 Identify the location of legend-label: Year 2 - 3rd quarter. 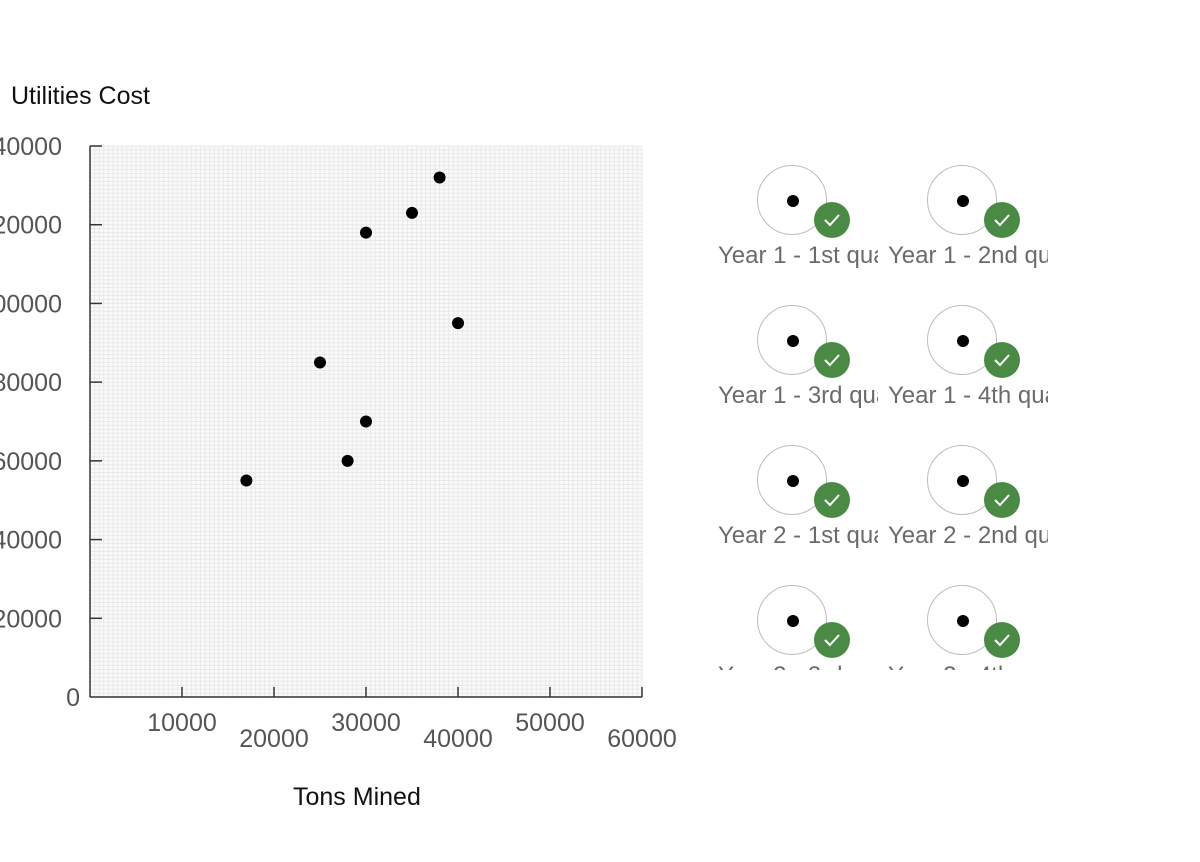
(798, 666).